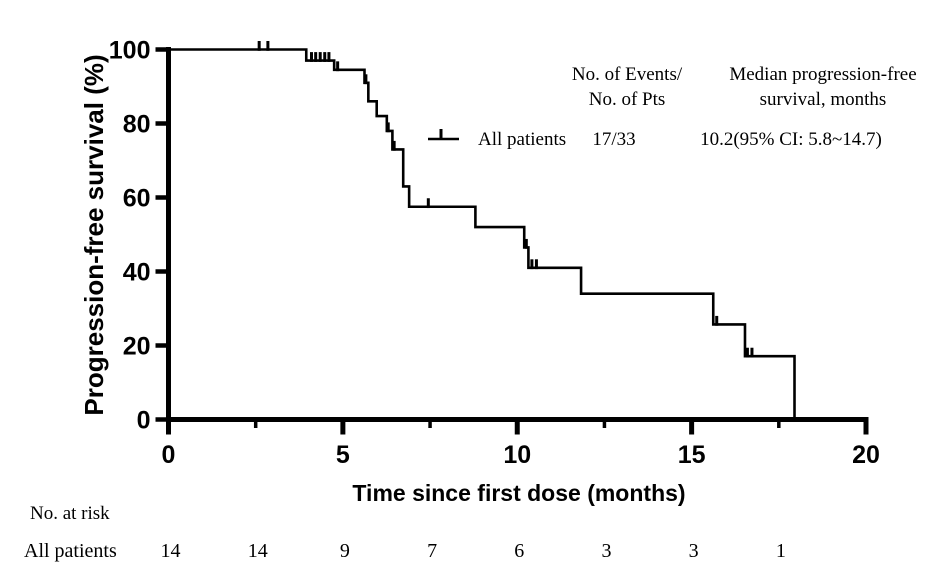 This screenshot has width=931, height=586. What do you see at coordinates (613, 139) in the screenshot?
I see `legend-events-value: 17/33` at bounding box center [613, 139].